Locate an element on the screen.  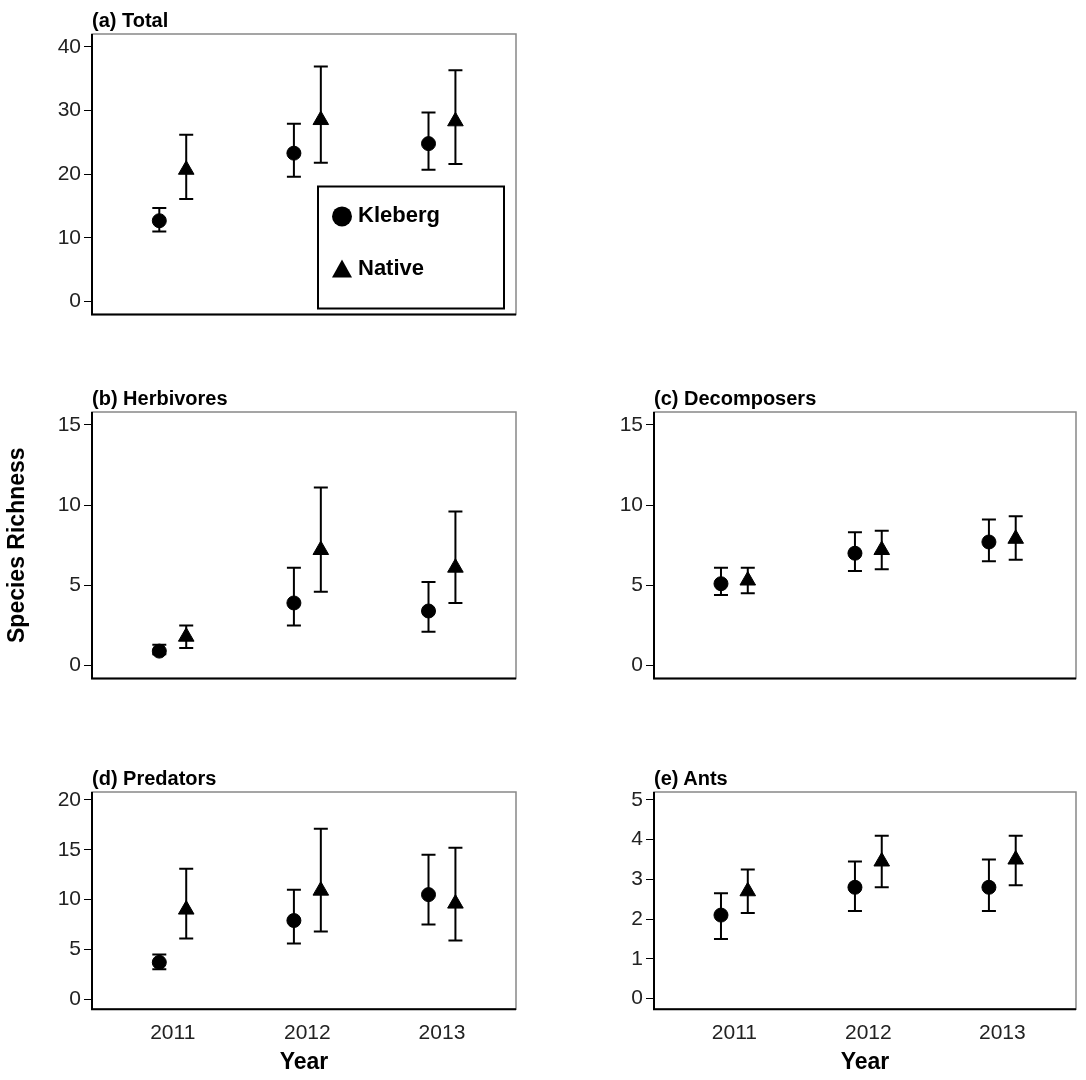
legend-label: Native is located at coordinates (391, 268).